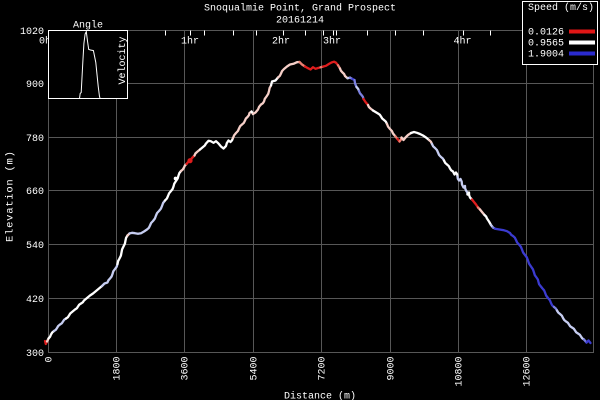  Describe the element at coordinates (35, 246) in the screenshot. I see `svg-text: 540` at that location.